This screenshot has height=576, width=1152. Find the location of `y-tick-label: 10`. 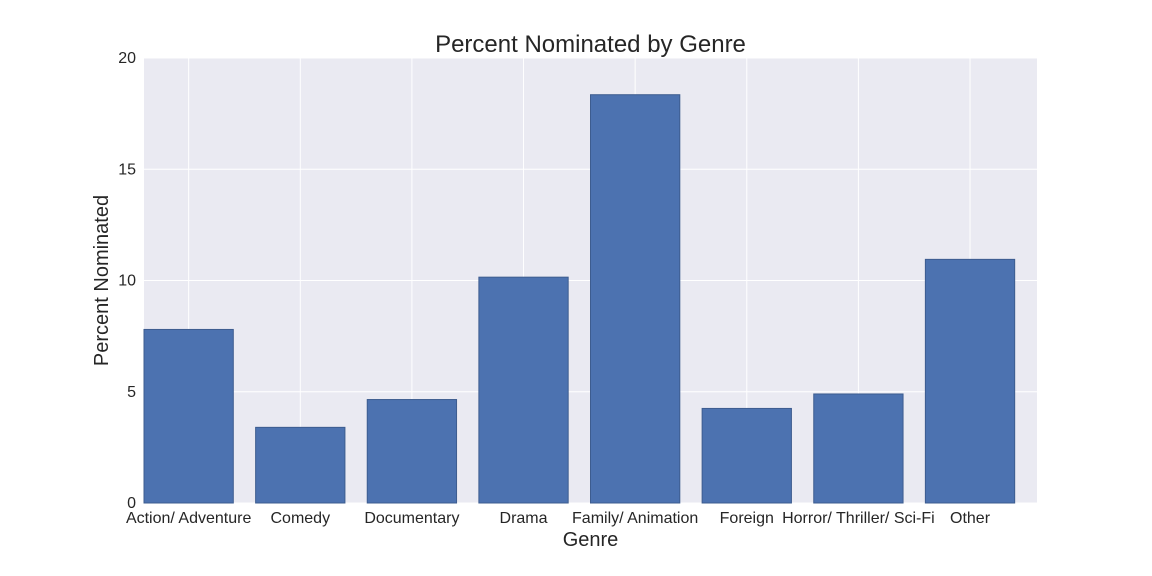

y-tick-label: 10 is located at coordinates (127, 281).